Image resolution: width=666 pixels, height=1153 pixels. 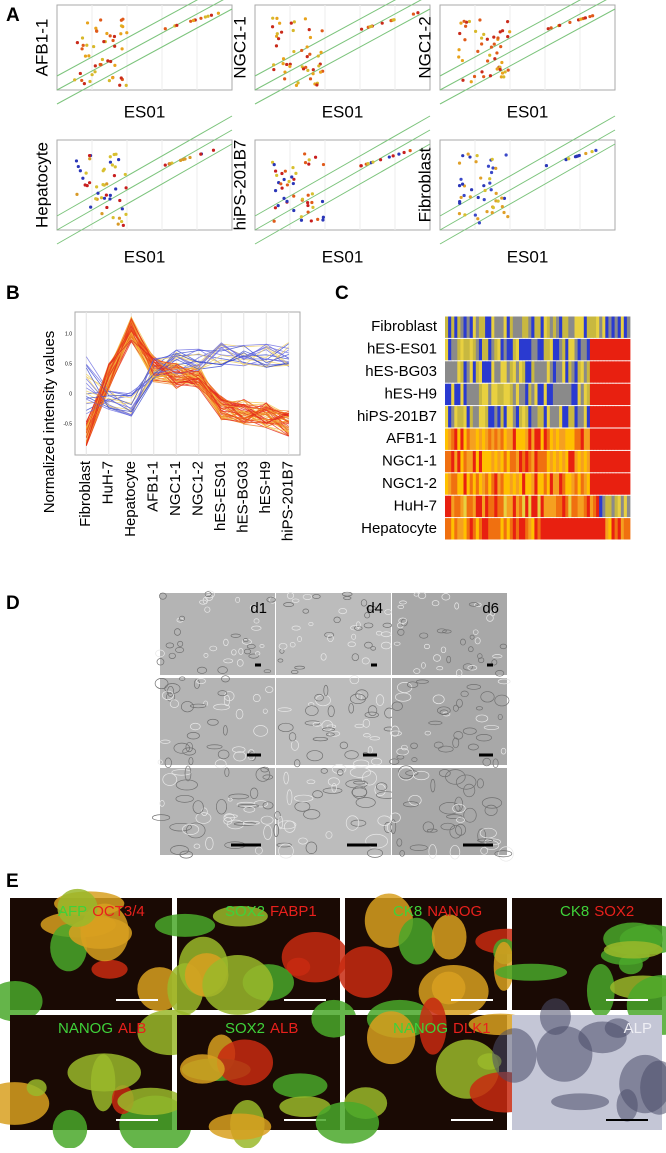 What do you see at coordinates (374, 608) in the screenshot?
I see `timepoint-label: d4` at bounding box center [374, 608].